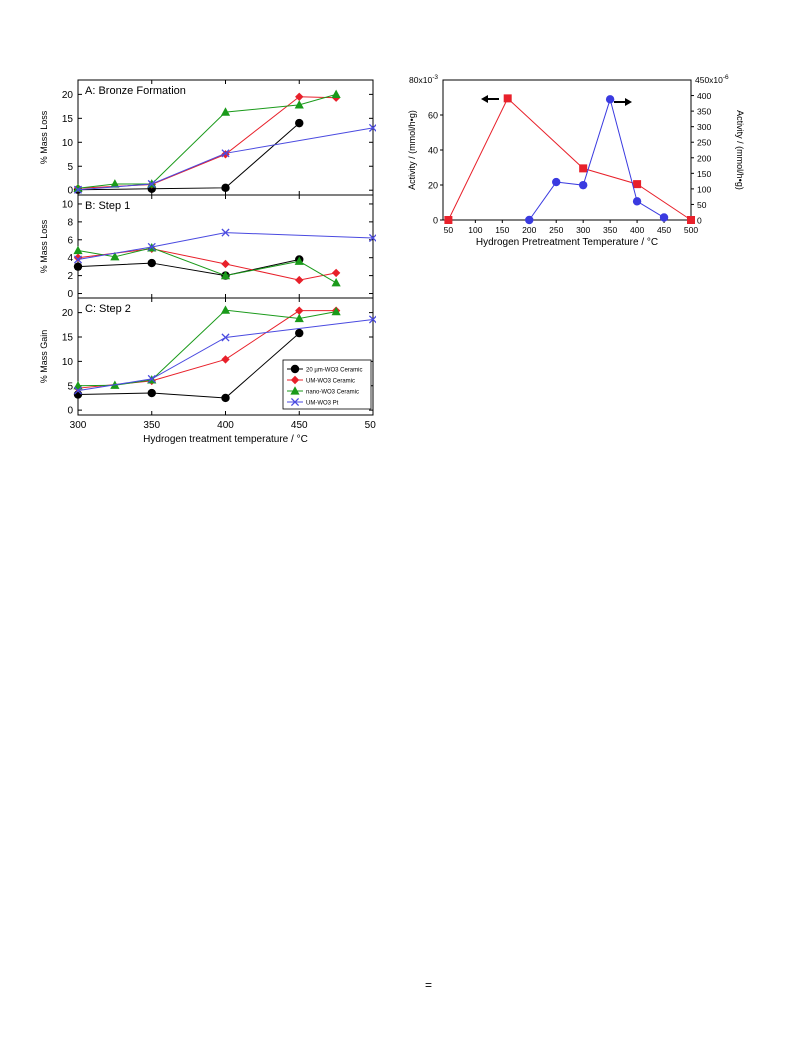  I want to click on plot-frame, so click(567, 150).